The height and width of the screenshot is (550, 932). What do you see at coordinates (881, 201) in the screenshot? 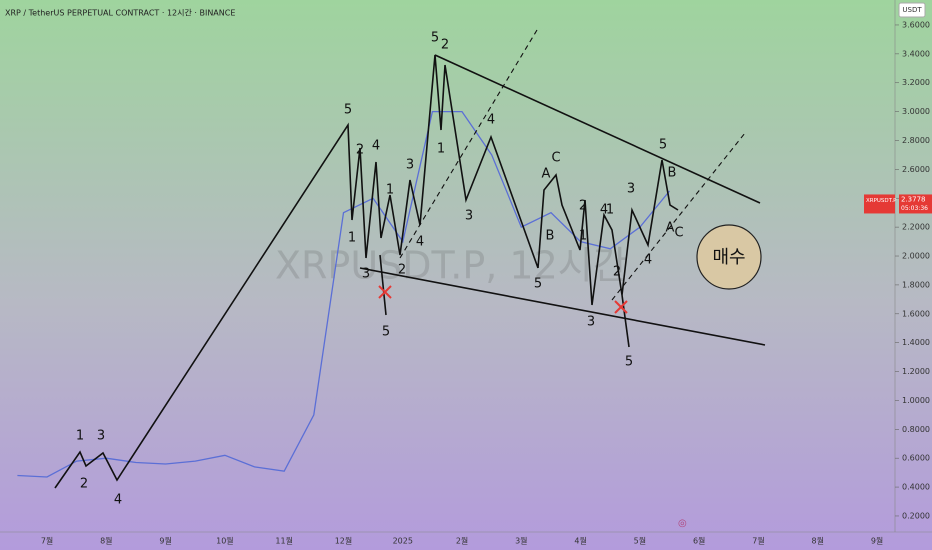
I see `series-tag: XRPUSDT.P` at bounding box center [881, 201].